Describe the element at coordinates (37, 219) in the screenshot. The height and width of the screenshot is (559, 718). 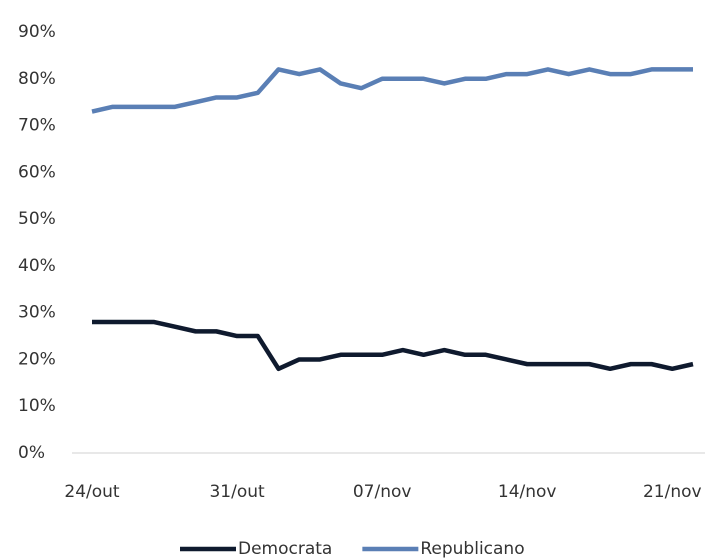
I see `y-tick-label: 50%` at that location.